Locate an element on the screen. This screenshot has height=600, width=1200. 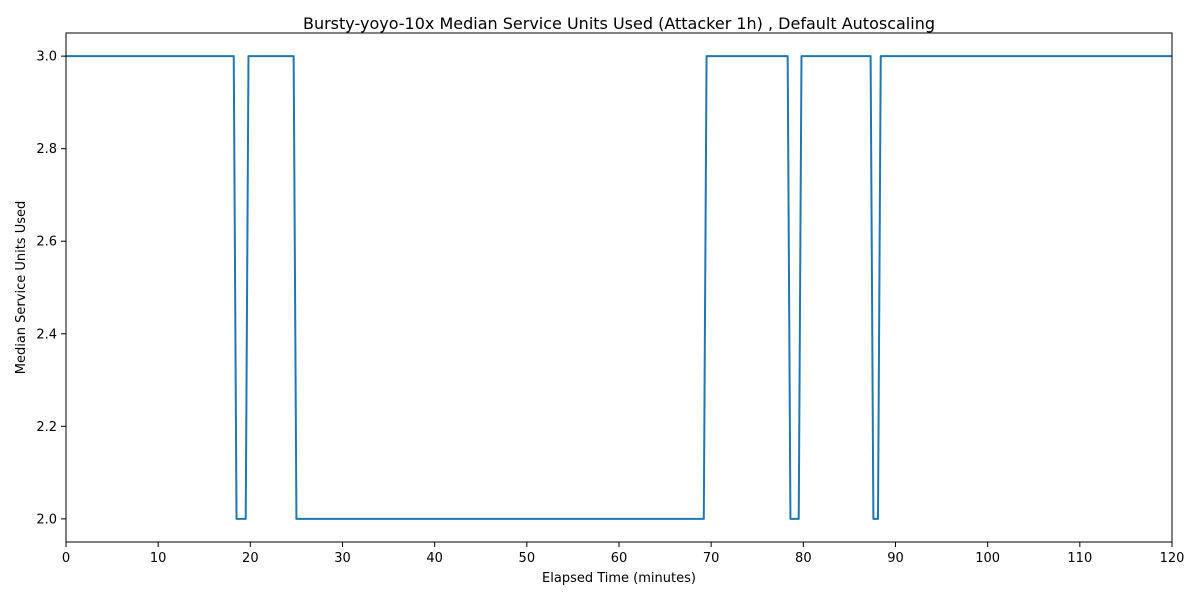
x-tick-label: 110 is located at coordinates (1079, 558).